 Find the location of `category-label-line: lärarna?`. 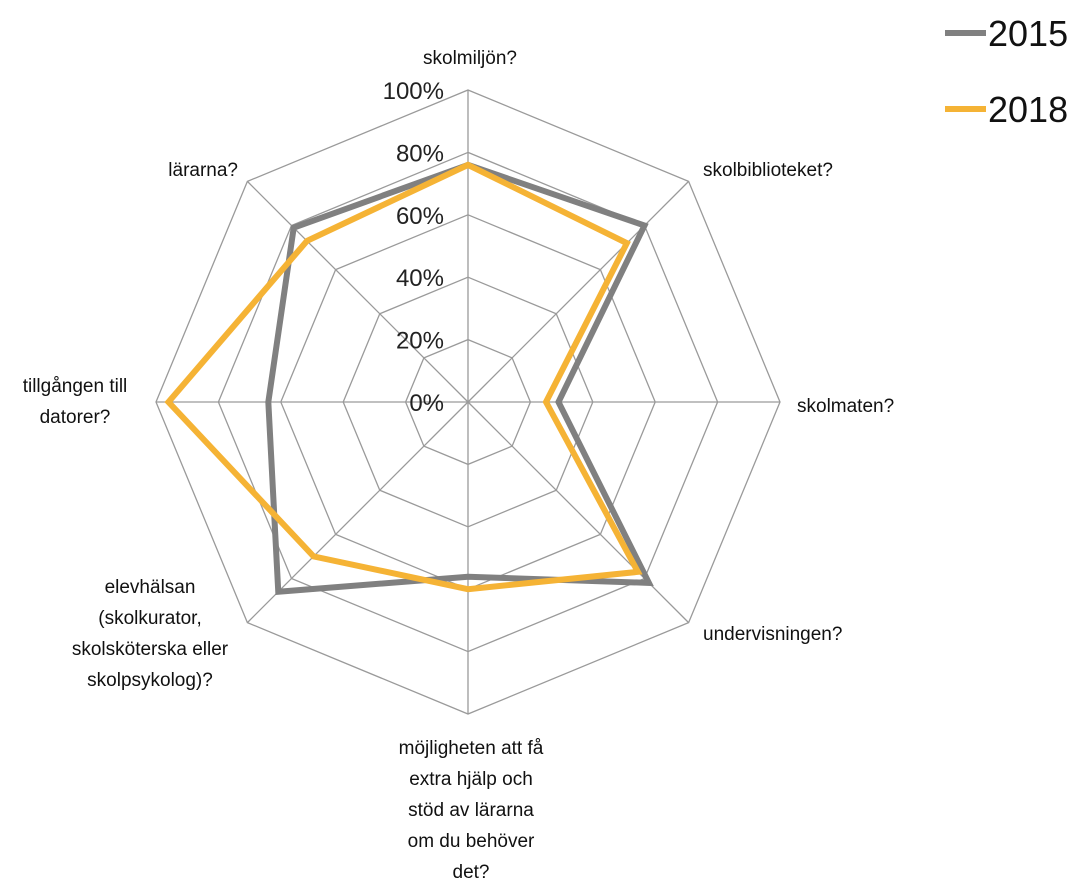

category-label-line: lärarna? is located at coordinates (203, 170).